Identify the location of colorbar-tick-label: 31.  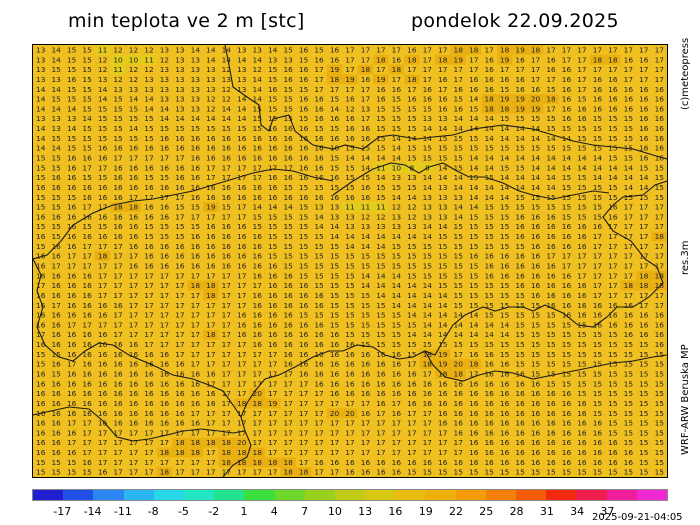
(546, 511).